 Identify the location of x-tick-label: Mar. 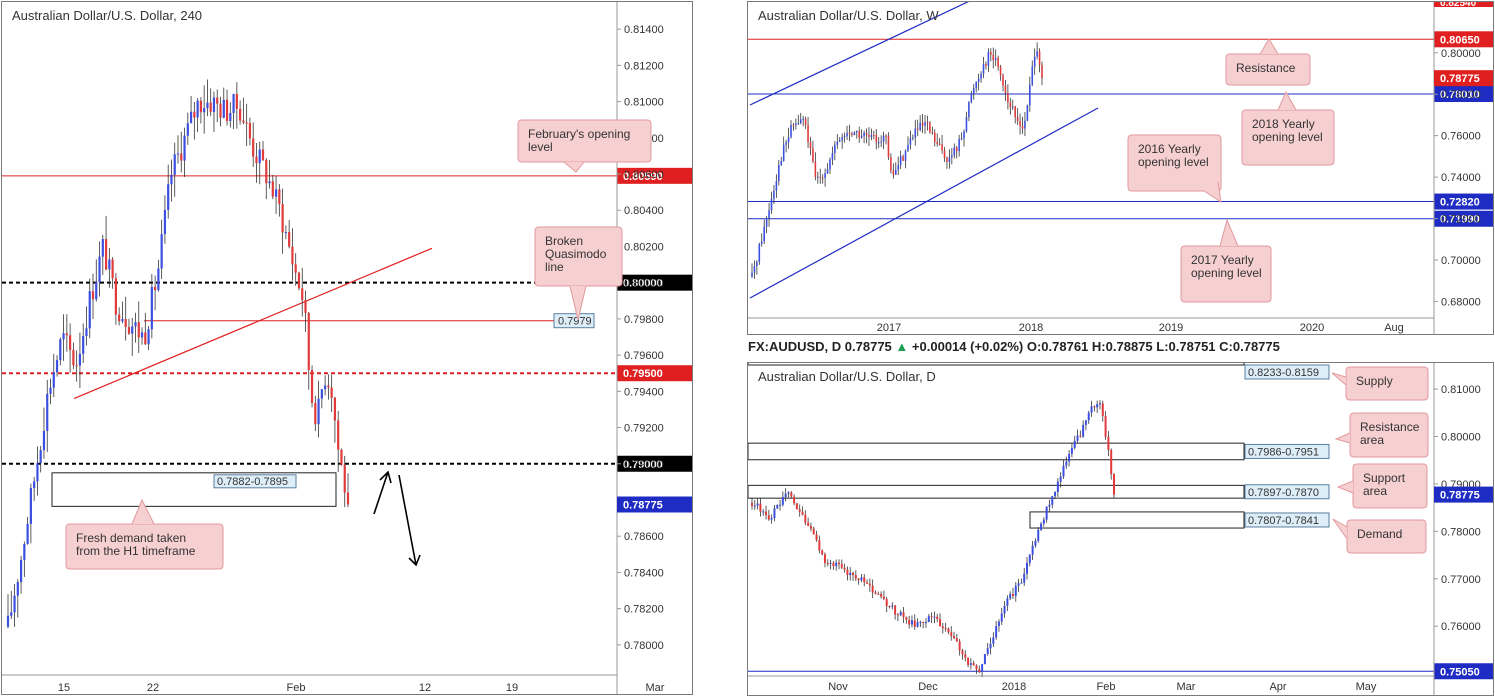
(655, 688).